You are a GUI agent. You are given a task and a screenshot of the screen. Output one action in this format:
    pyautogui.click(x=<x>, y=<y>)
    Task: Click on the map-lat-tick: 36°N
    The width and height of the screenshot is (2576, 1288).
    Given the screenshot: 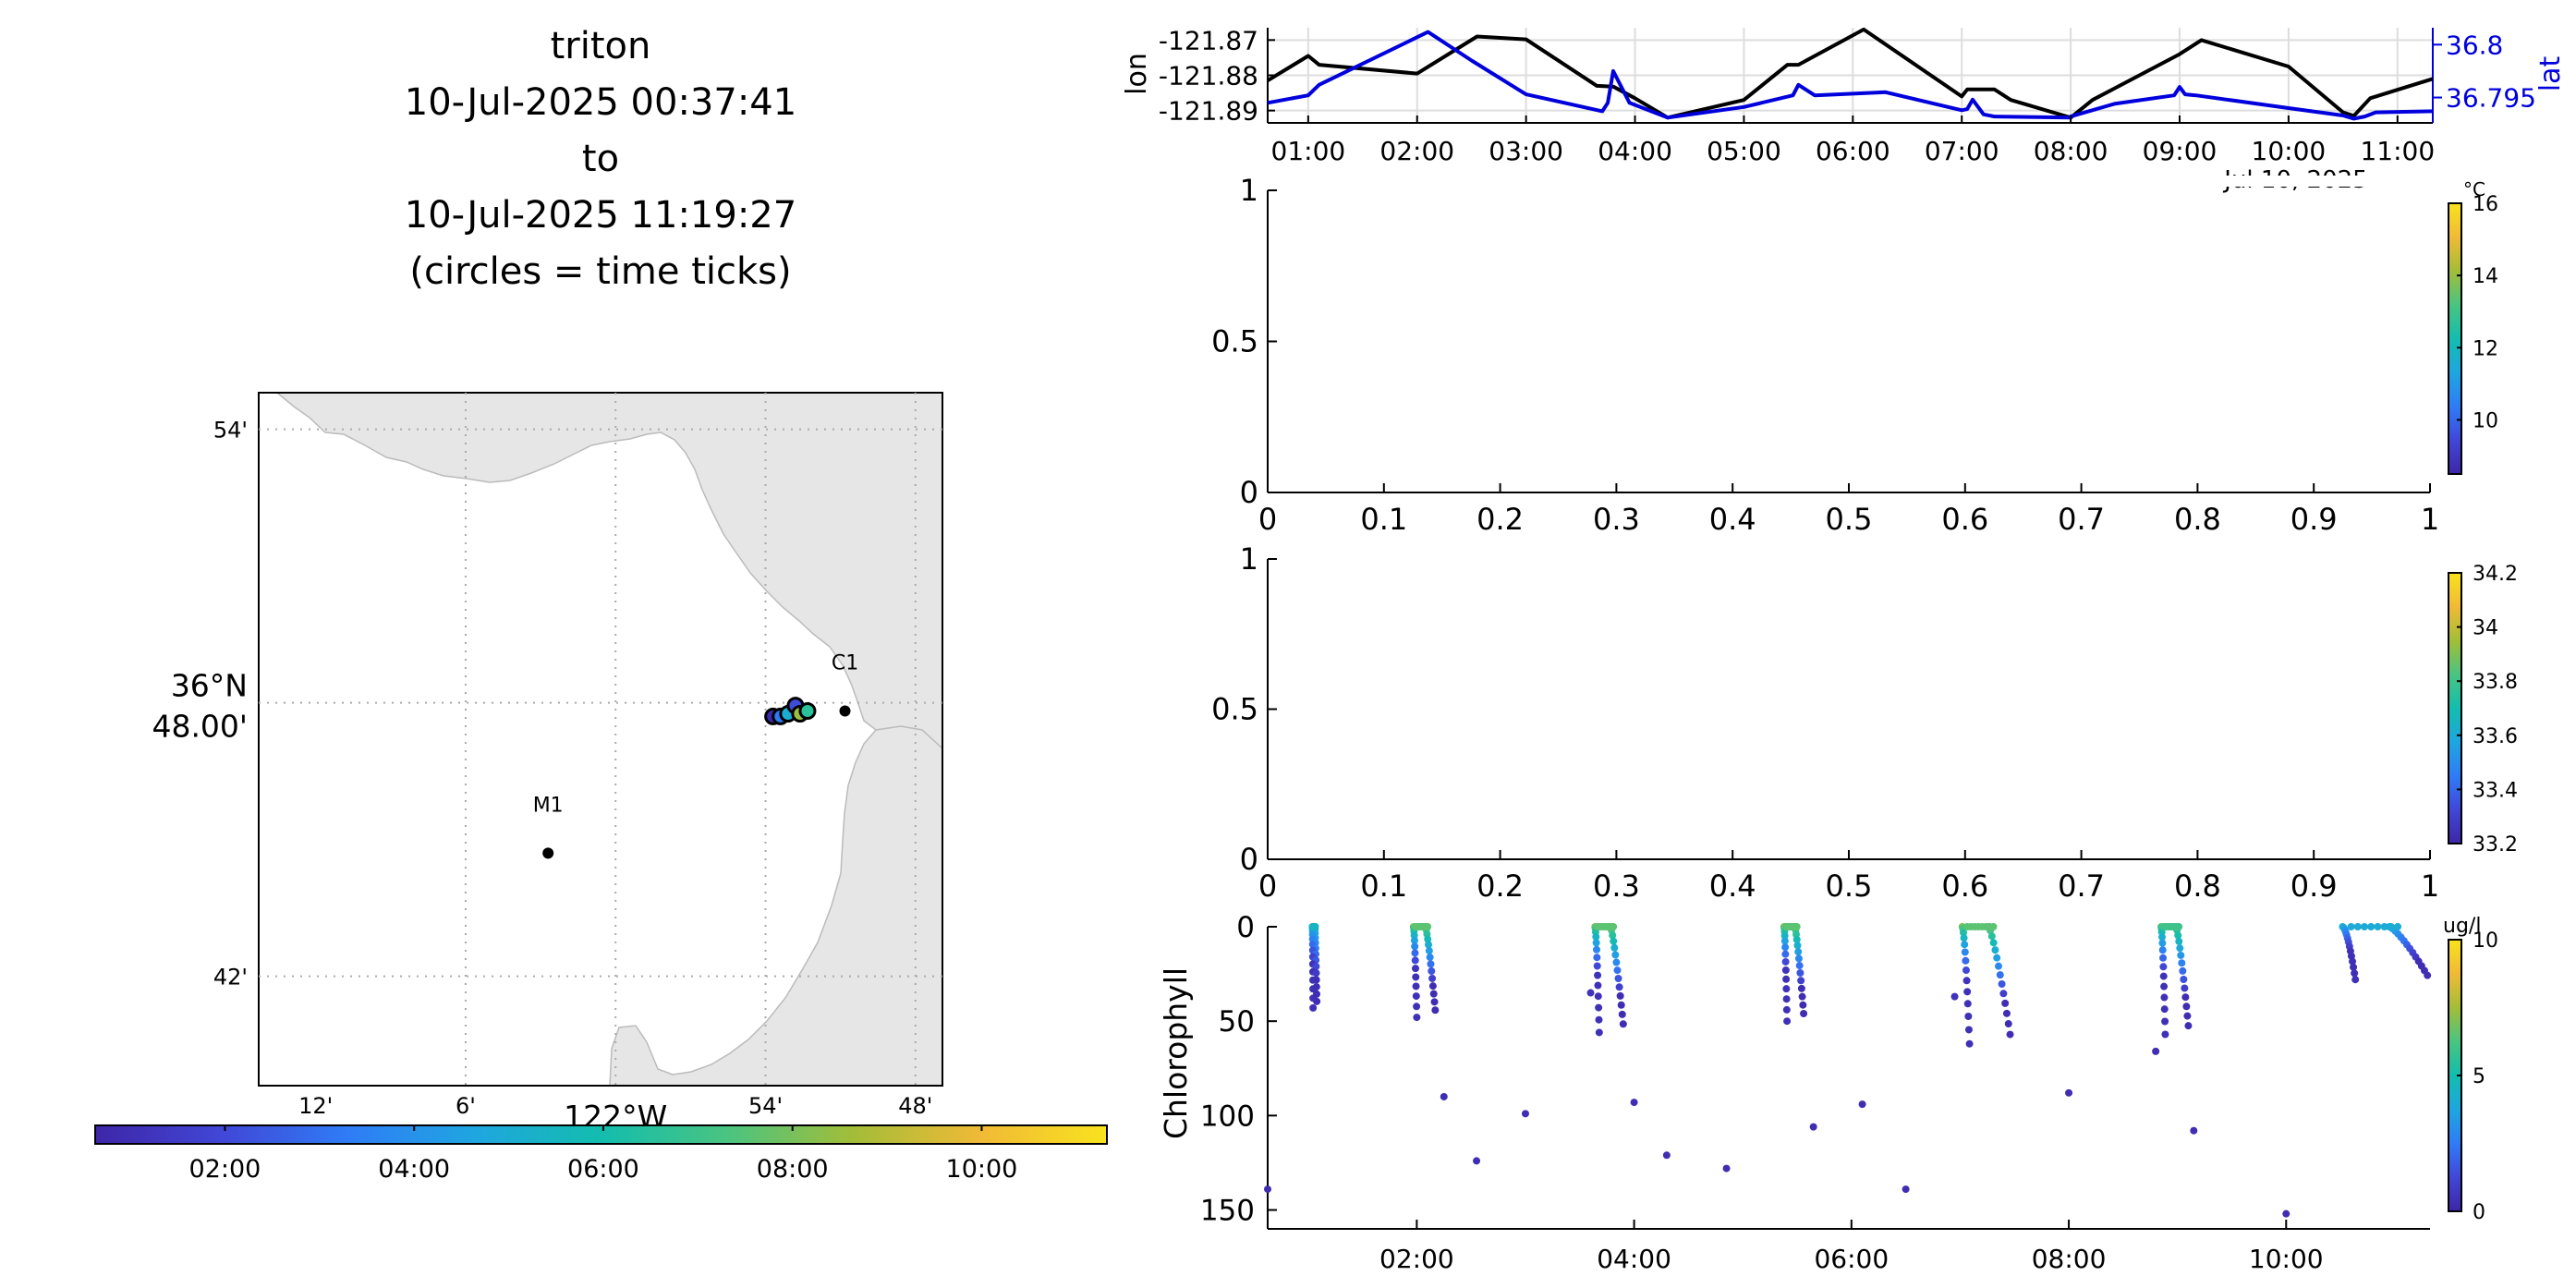 What is the action you would take?
    pyautogui.click(x=209, y=686)
    